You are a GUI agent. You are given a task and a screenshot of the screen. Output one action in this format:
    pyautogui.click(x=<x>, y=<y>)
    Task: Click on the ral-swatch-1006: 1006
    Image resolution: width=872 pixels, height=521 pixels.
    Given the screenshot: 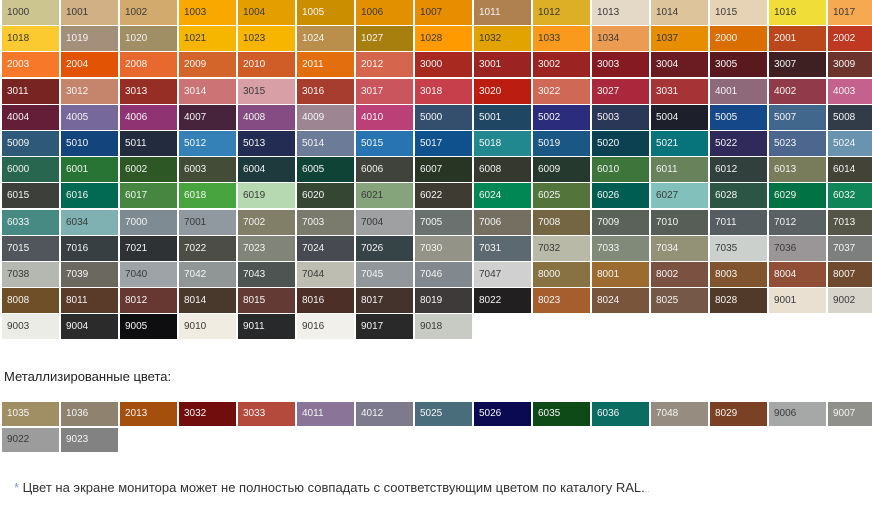 What is the action you would take?
    pyautogui.click(x=384, y=12)
    